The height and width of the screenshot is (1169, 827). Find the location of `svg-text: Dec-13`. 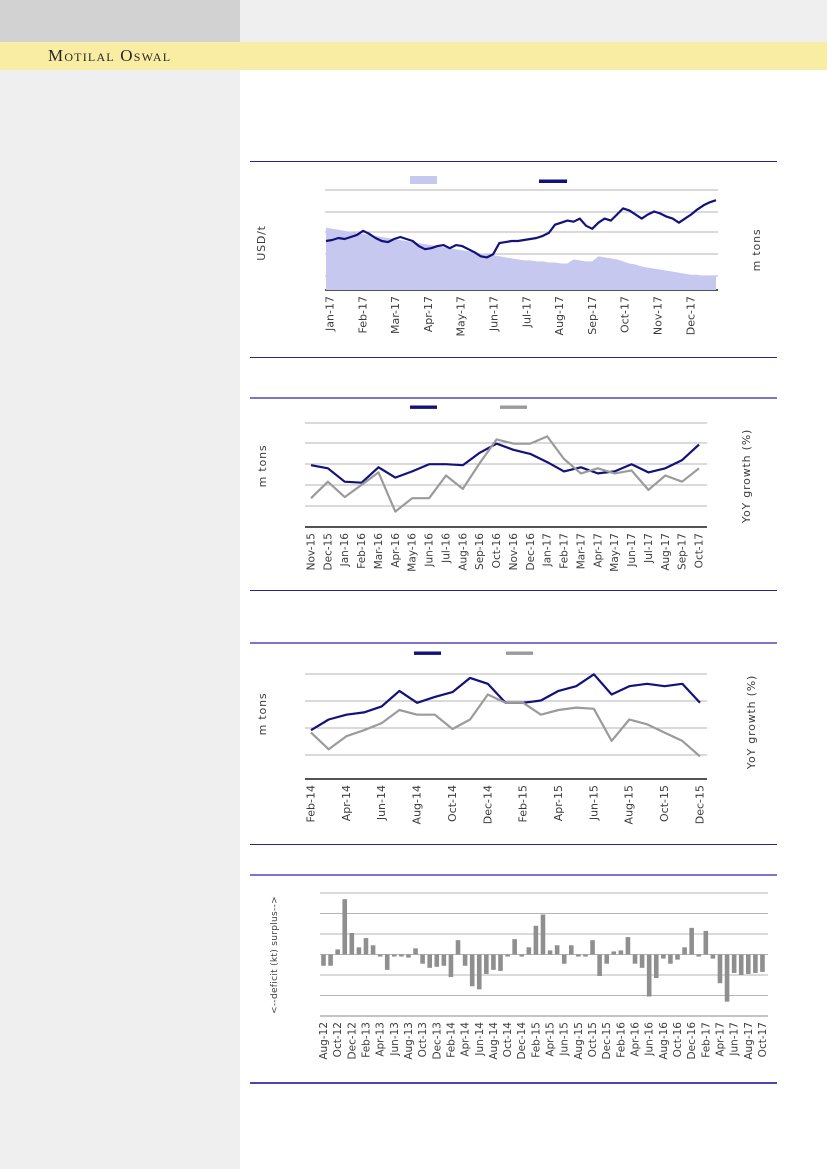

svg-text: Dec-13 is located at coordinates (437, 1040).